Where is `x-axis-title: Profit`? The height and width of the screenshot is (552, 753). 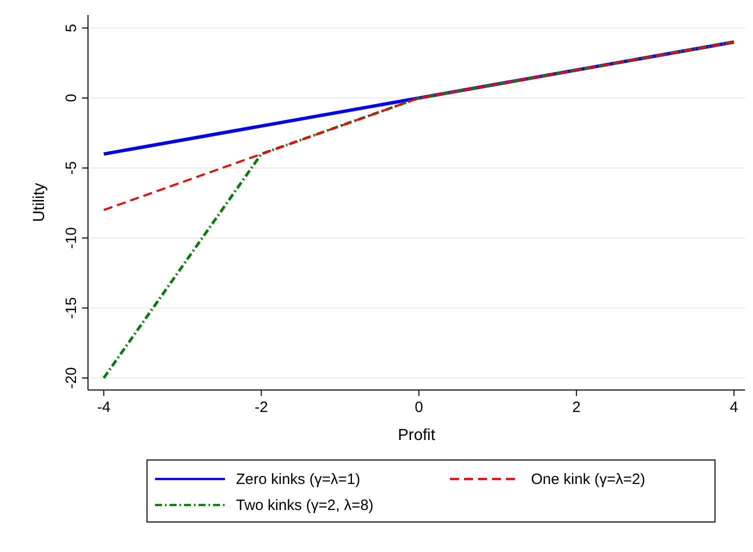
x-axis-title: Profit is located at coordinates (417, 435).